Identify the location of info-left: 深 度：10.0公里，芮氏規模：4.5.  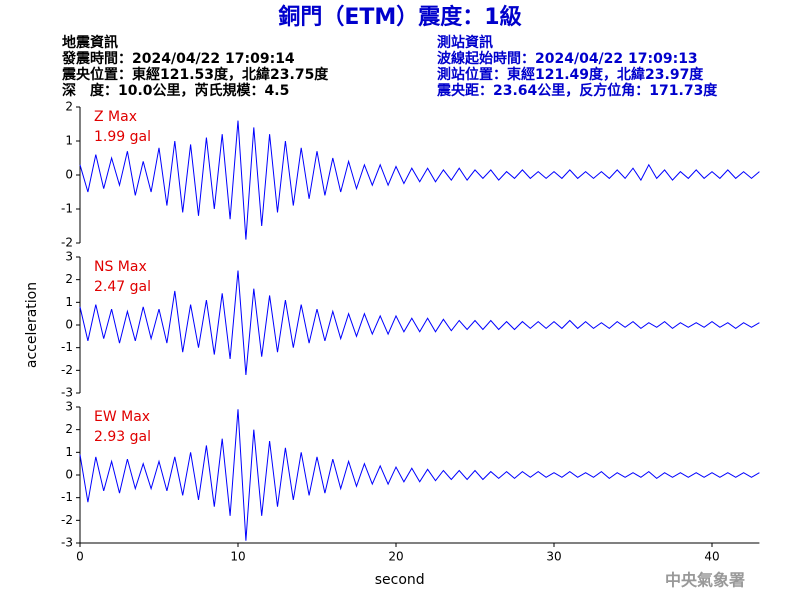
(175, 90).